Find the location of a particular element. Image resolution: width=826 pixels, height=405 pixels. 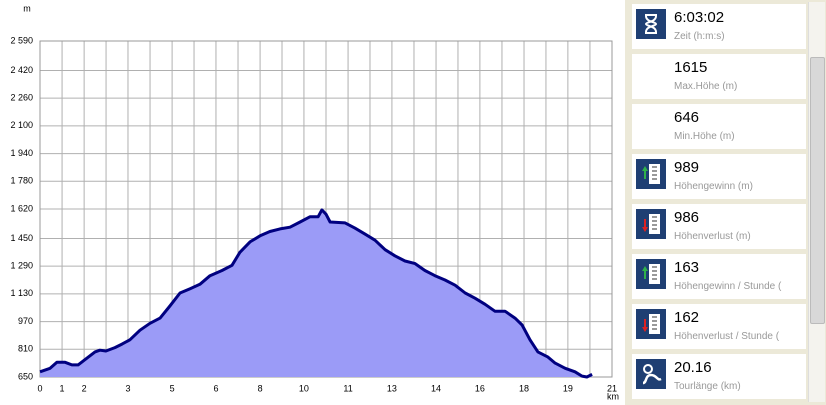

x-unit: km is located at coordinates (613, 396).